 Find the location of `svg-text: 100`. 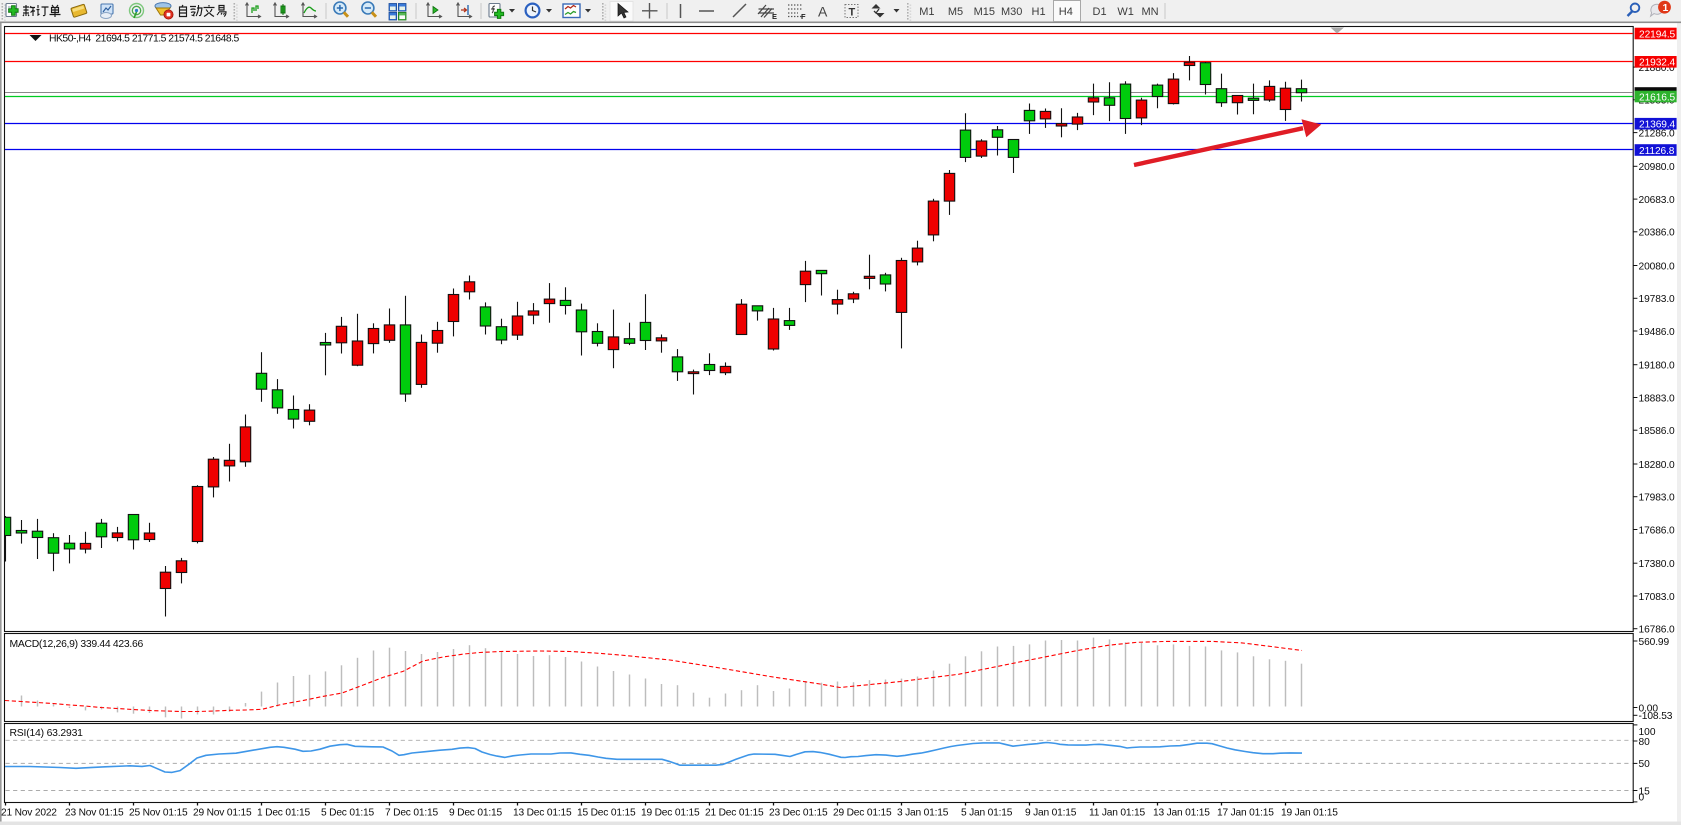

svg-text: 100 is located at coordinates (1647, 732).